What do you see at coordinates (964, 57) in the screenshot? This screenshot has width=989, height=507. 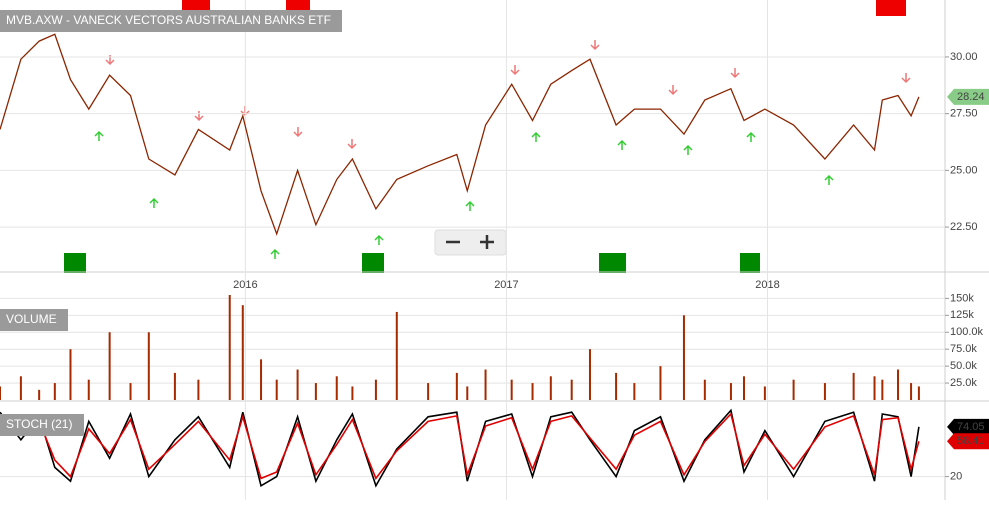 I see `y-tick-label: 30.00` at bounding box center [964, 57].